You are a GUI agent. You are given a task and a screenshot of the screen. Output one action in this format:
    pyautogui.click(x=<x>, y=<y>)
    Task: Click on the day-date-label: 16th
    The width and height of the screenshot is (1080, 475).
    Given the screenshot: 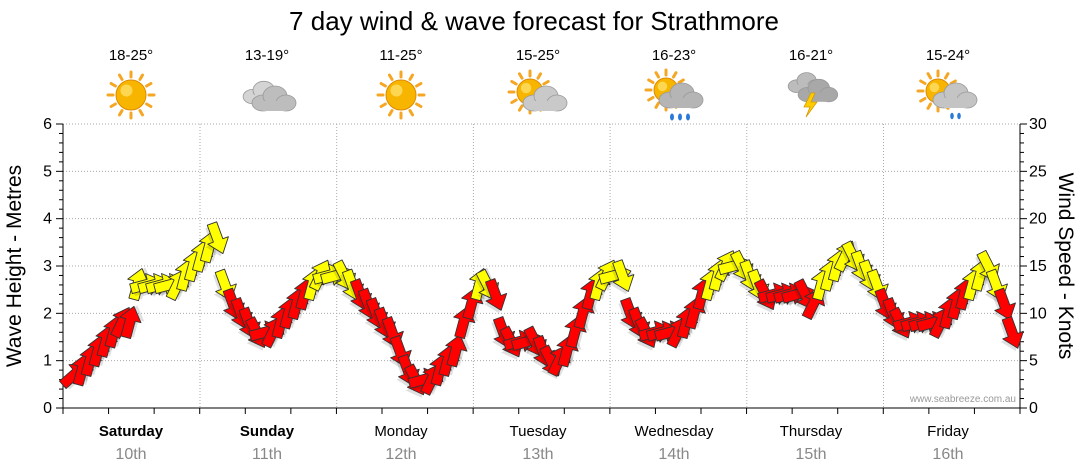 What is the action you would take?
    pyautogui.click(x=947, y=454)
    